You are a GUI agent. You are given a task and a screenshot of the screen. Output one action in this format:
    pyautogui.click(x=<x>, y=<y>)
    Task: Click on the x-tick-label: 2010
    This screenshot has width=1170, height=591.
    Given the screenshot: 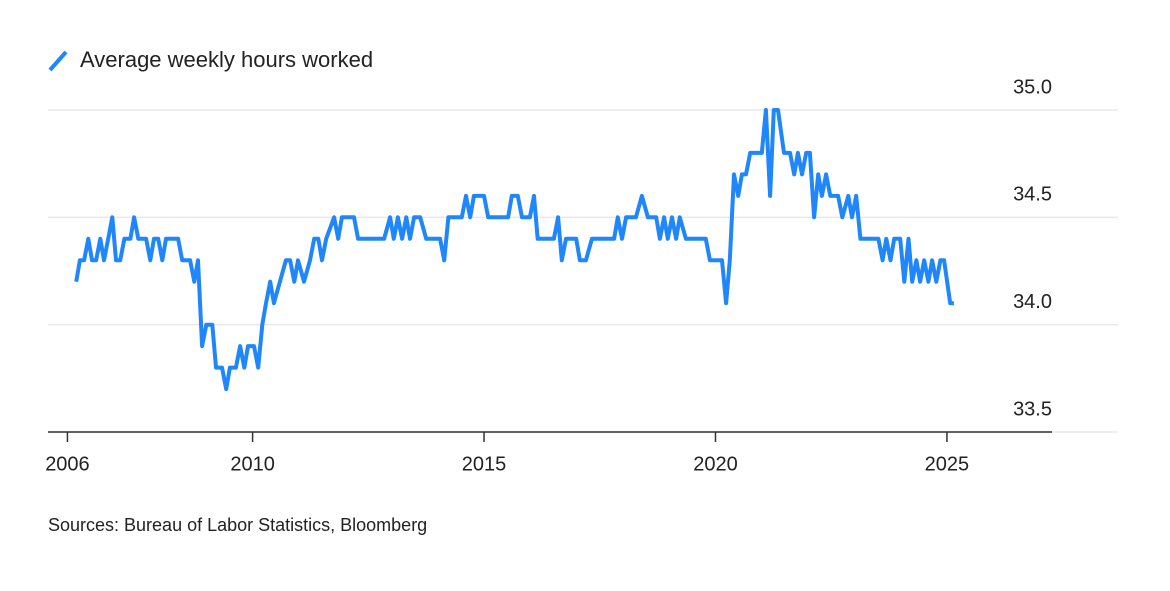 What is the action you would take?
    pyautogui.click(x=252, y=464)
    